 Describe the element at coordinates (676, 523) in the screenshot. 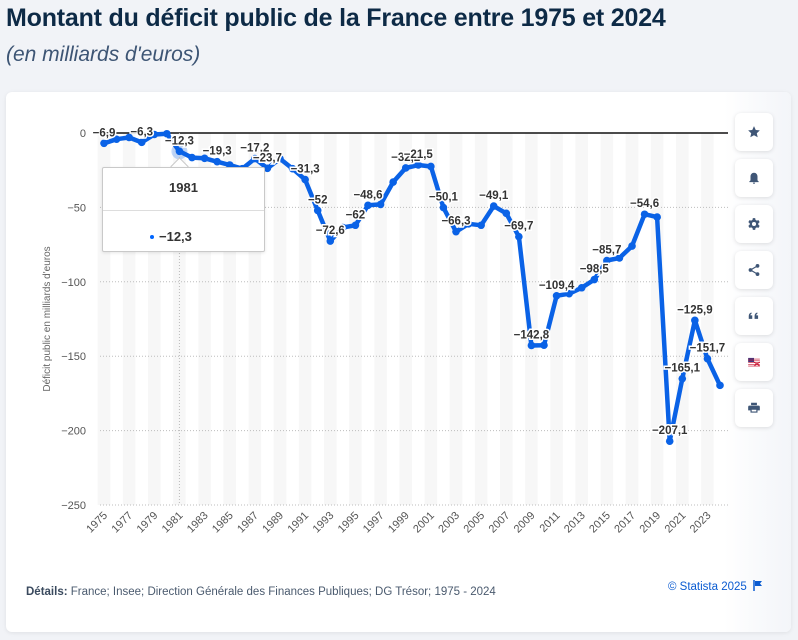

I see `x-tick-label: 2021` at that location.